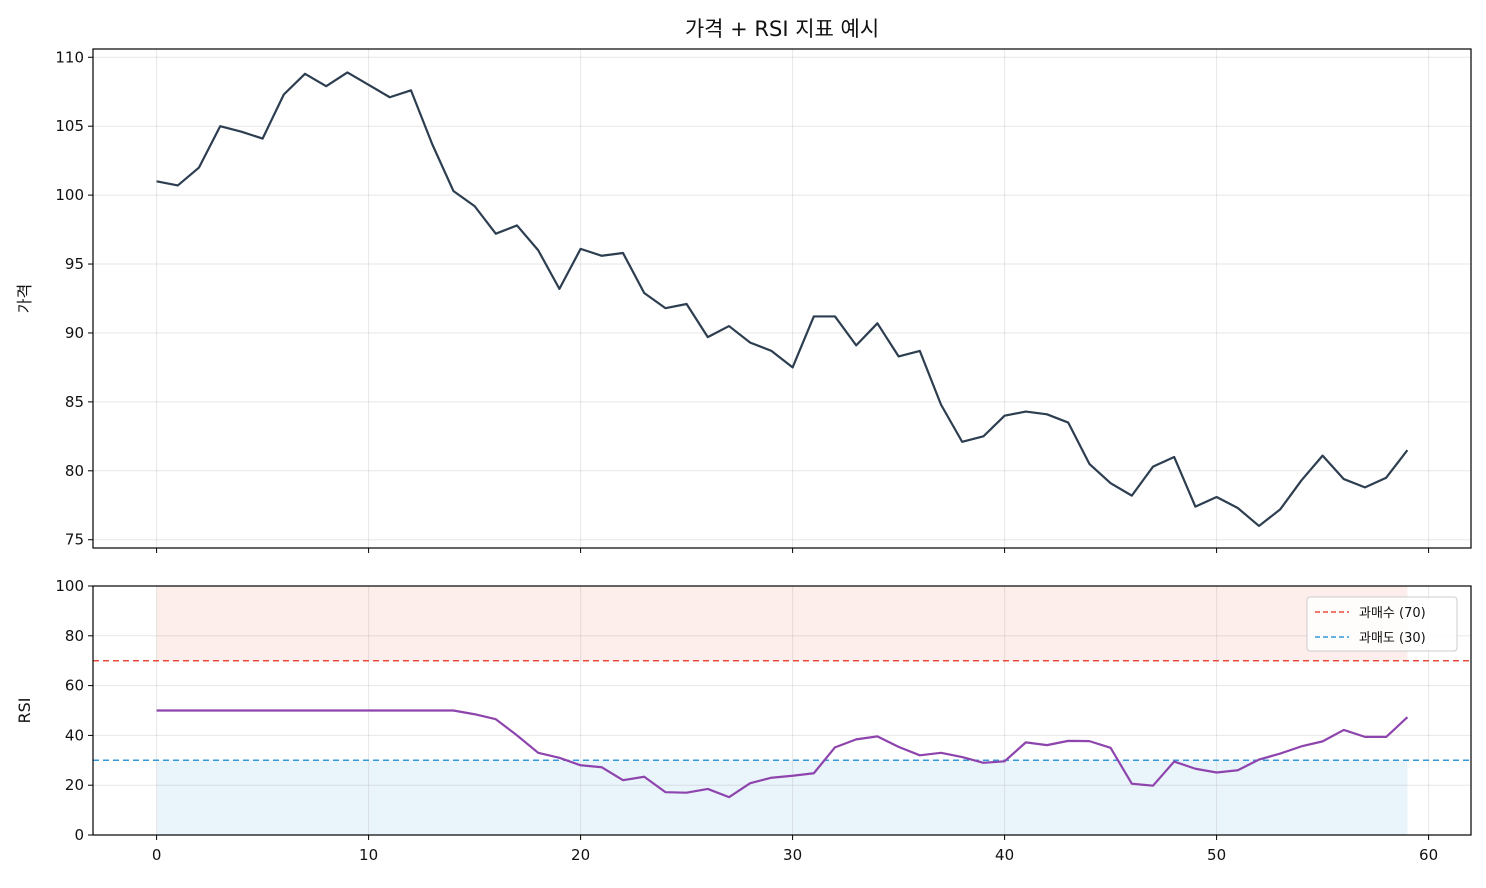 This screenshot has height=888, width=1486. I want to click on chart-legend: 과매수 (70) 과매도 (30), so click(1382, 624).